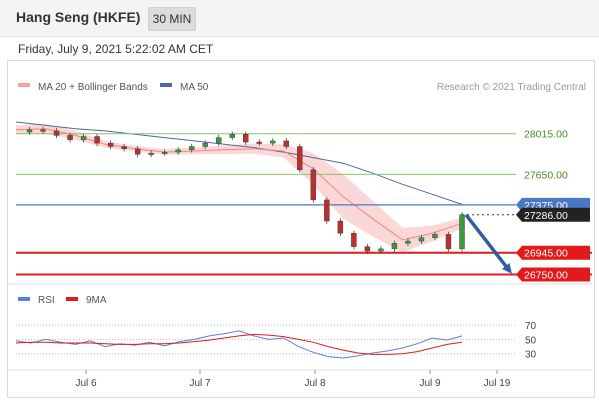 Image resolution: width=599 pixels, height=404 pixels. Describe the element at coordinates (531, 326) in the screenshot. I see `rsi-tick-label: 70` at that location.